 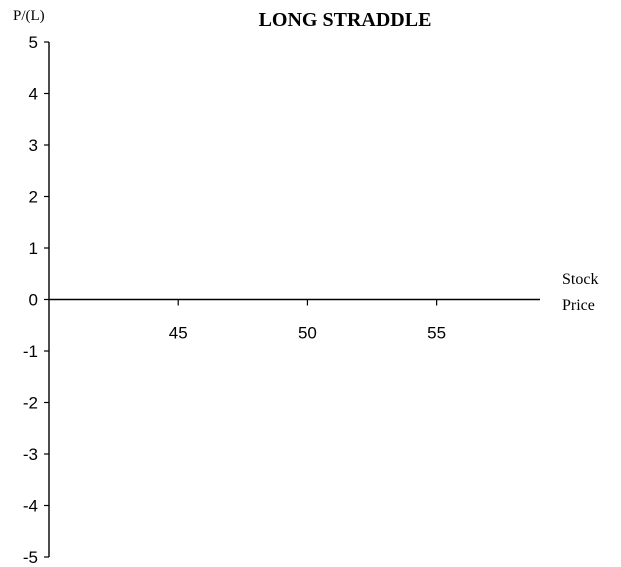 I want to click on y-tick-label: 5, so click(x=33, y=42).